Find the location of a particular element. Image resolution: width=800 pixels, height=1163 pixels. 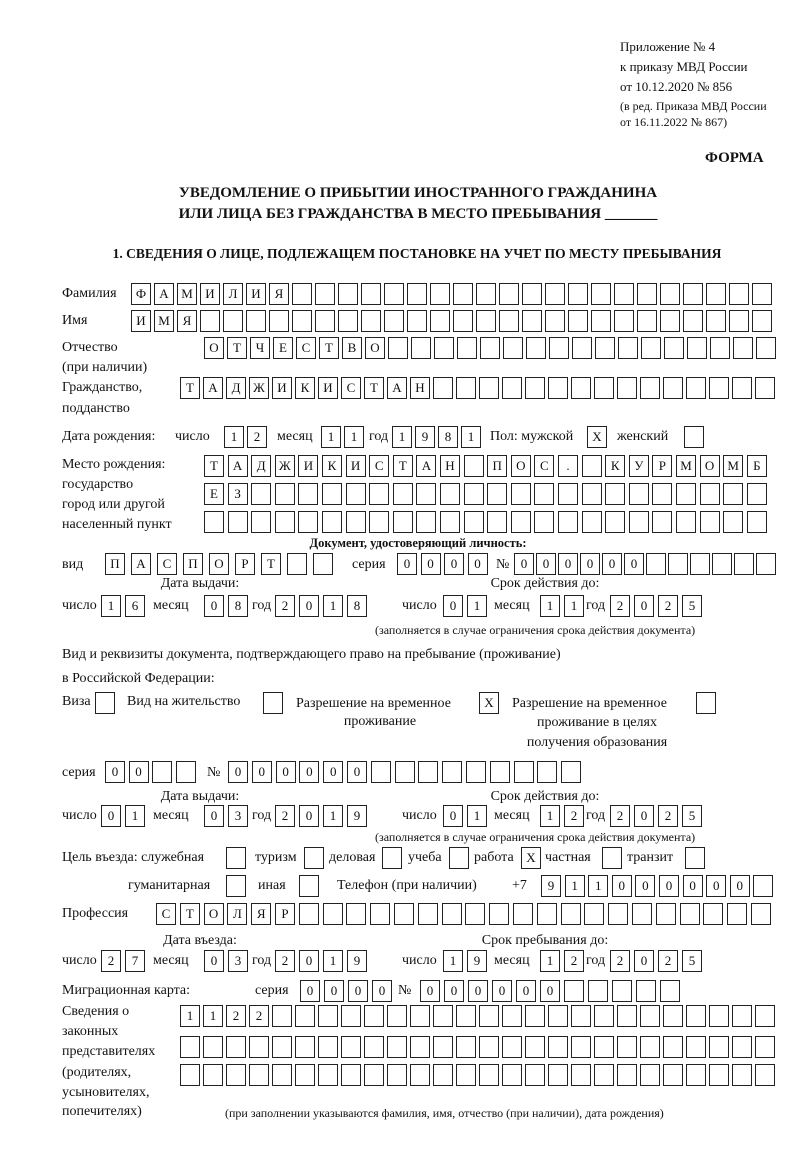

sex-female-checkbox is located at coordinates (694, 437).